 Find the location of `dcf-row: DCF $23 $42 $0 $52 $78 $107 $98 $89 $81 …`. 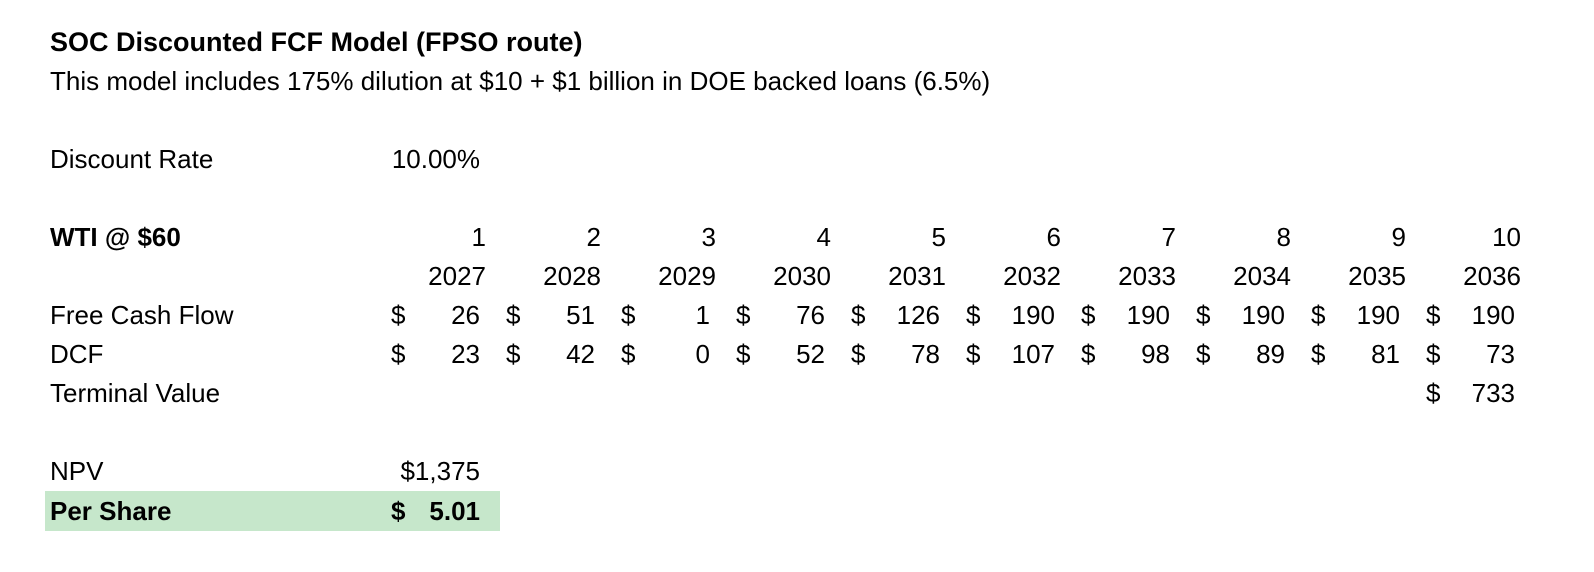

dcf-row: DCF $23 $42 $0 $52 $78 $107 $98 $89 $81 … is located at coordinates (790, 354).